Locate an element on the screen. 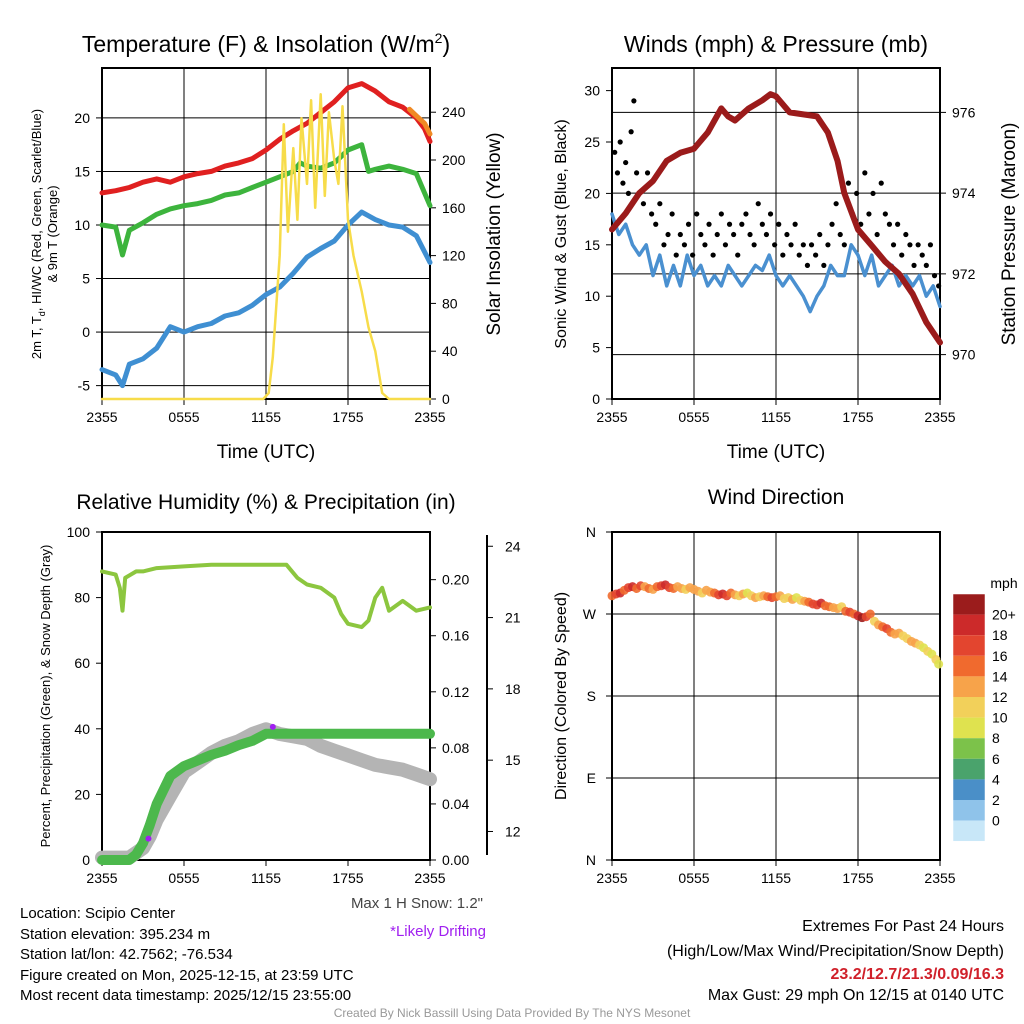 Image resolution: width=1024 pixels, height=1024 pixels. series-heat-index-wind-chill is located at coordinates (266, 299).